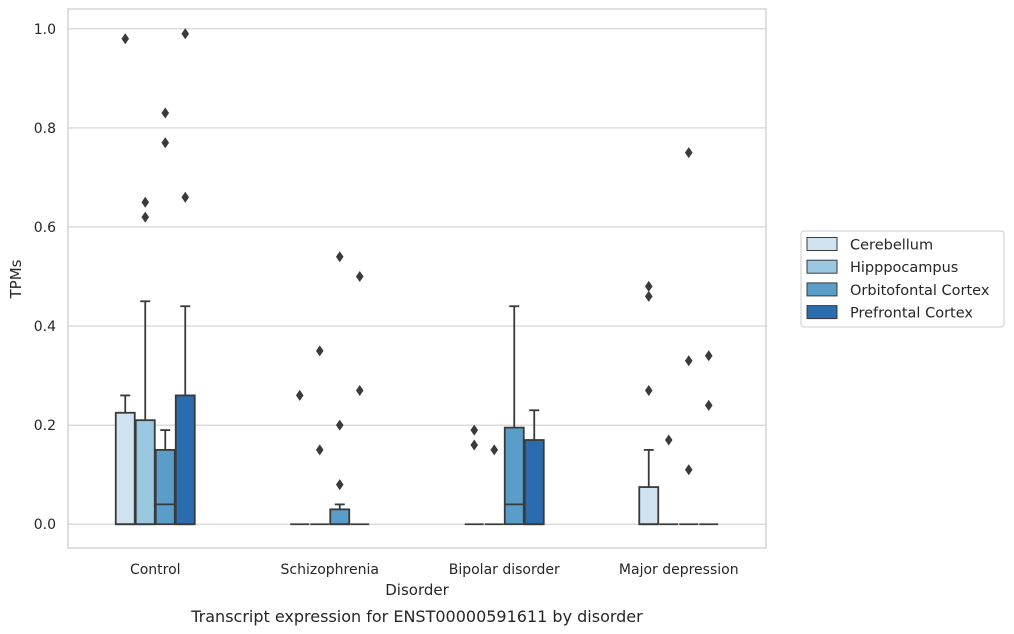  I want to click on x-axis-label: Disorder, so click(417, 590).